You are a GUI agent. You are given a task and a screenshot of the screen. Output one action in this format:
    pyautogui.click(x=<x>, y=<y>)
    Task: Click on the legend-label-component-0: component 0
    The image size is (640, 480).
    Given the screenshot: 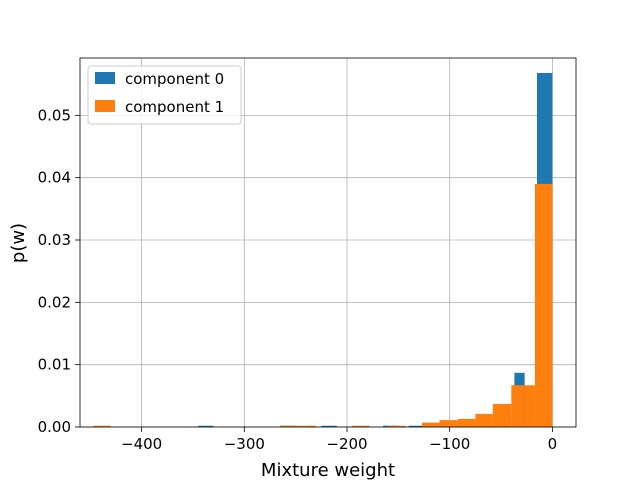 What is the action you would take?
    pyautogui.click(x=174, y=79)
    